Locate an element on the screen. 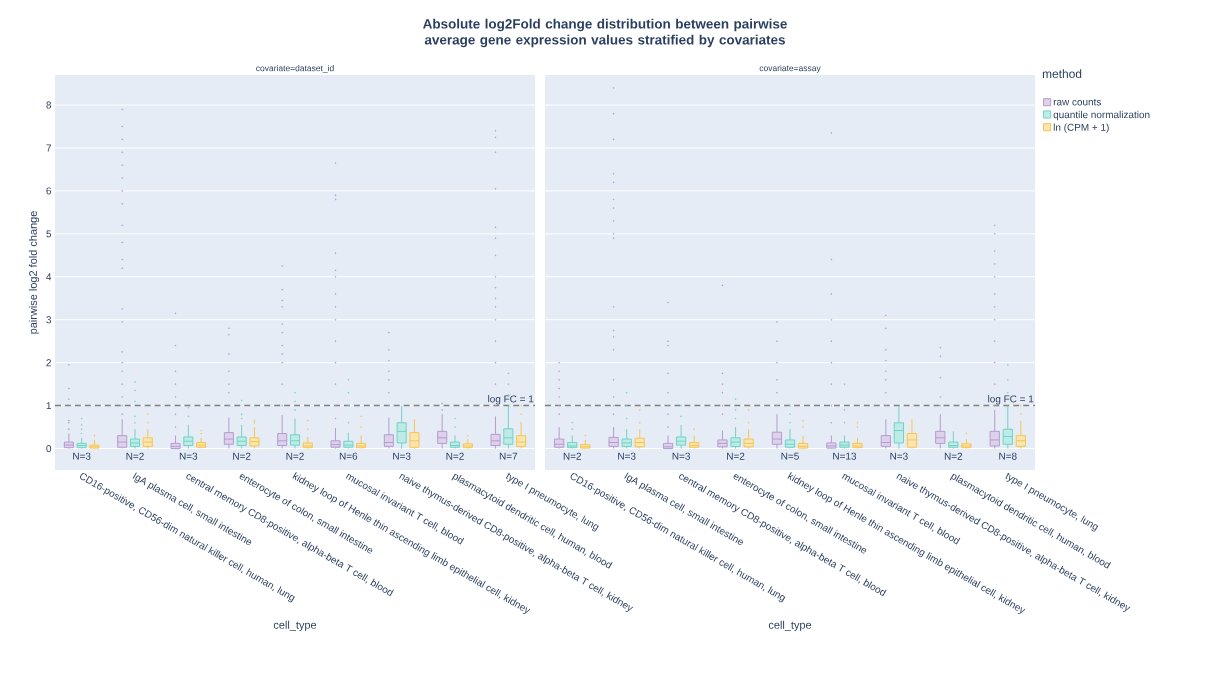  y-tick-label: 8 is located at coordinates (49, 105).